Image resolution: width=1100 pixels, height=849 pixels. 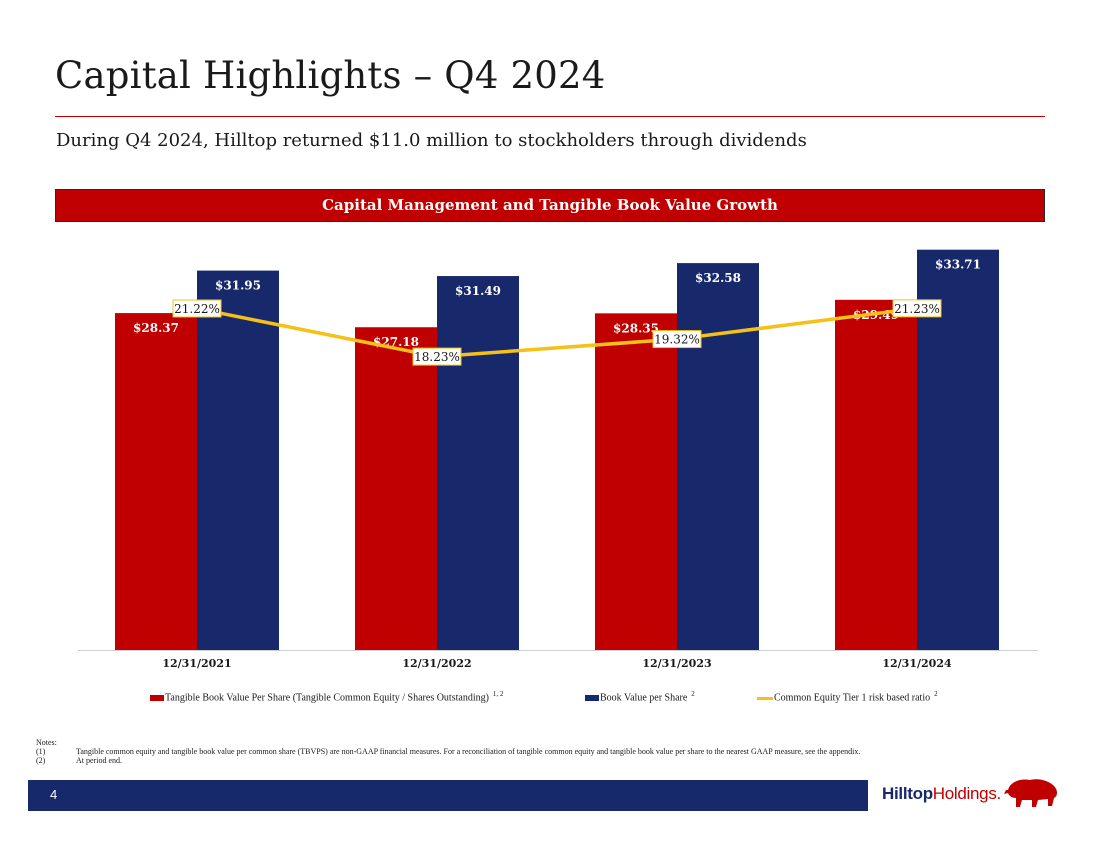 What do you see at coordinates (644, 698) in the screenshot?
I see `legend-label-bvps: Book Value per Share` at bounding box center [644, 698].